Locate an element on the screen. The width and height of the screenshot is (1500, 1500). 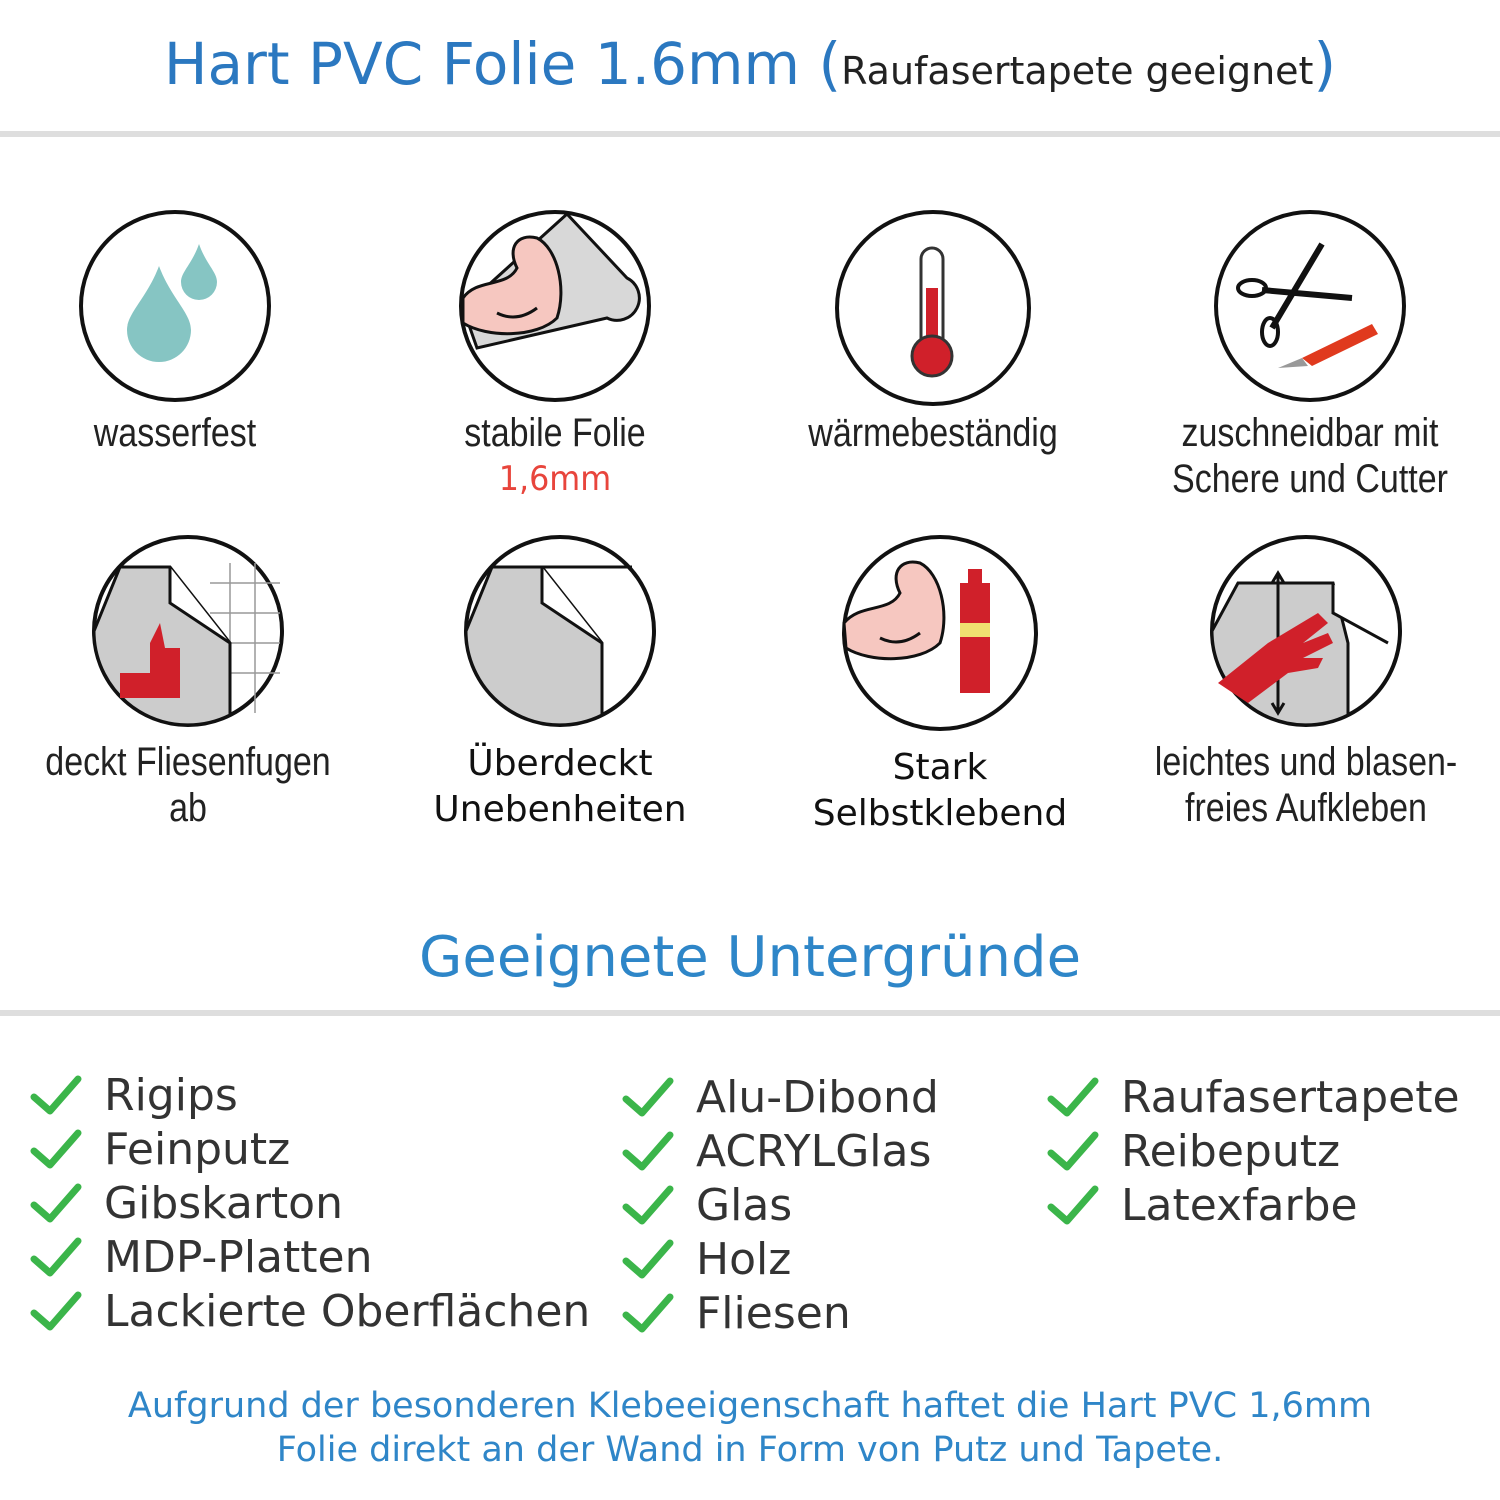
muscle-glue-icon is located at coordinates (940, 633).